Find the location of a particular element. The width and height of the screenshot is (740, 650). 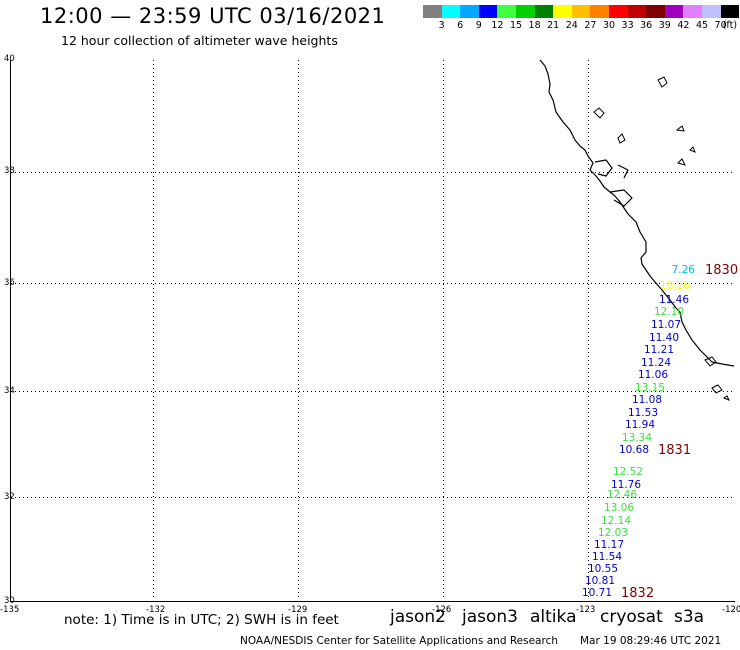

legend-label: 18 is located at coordinates (534, 25).